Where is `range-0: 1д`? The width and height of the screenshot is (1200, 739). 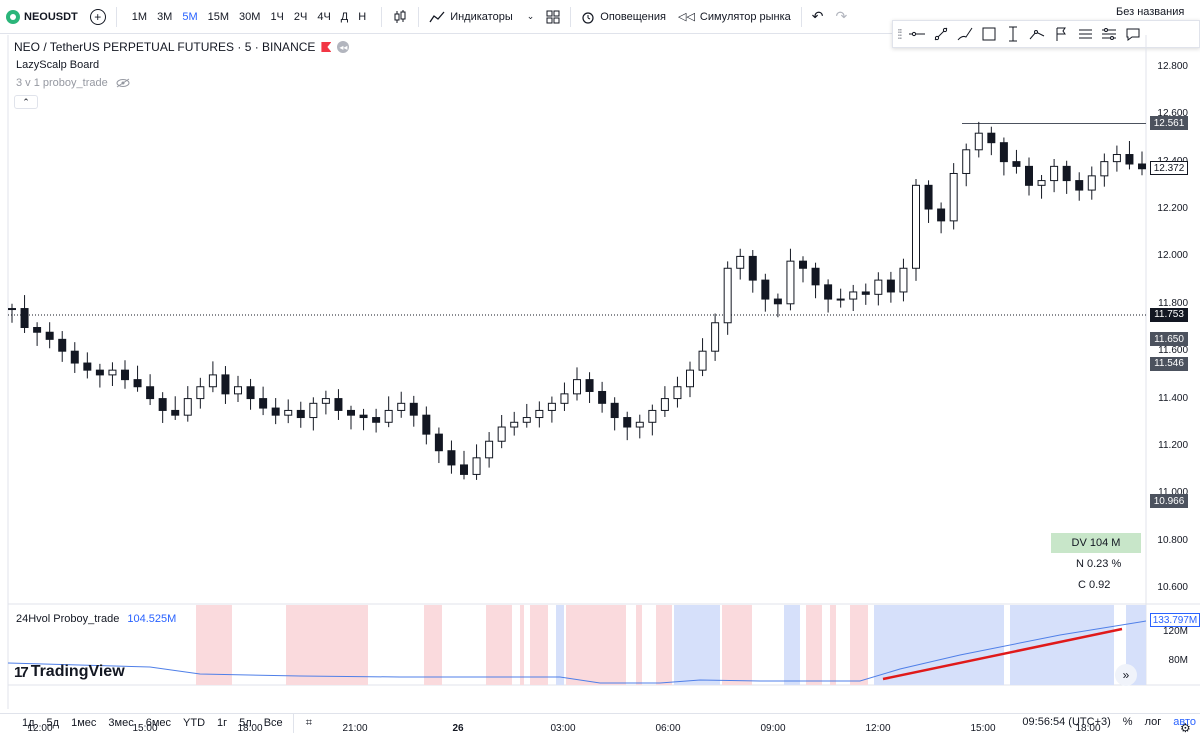
range-0: 1д is located at coordinates (28, 723).